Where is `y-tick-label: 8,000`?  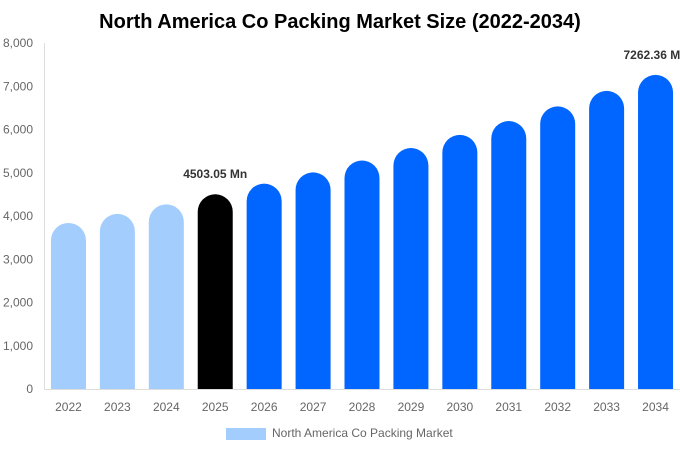 y-tick-label: 8,000 is located at coordinates (18, 43).